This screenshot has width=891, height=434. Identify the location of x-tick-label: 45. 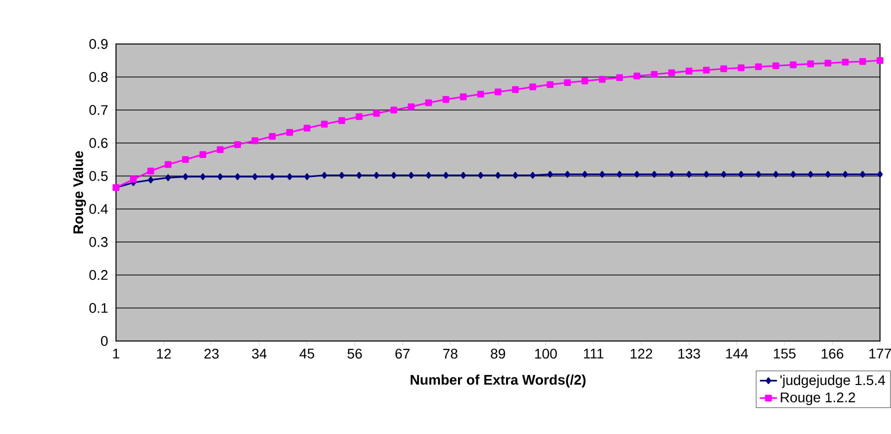
(307, 353).